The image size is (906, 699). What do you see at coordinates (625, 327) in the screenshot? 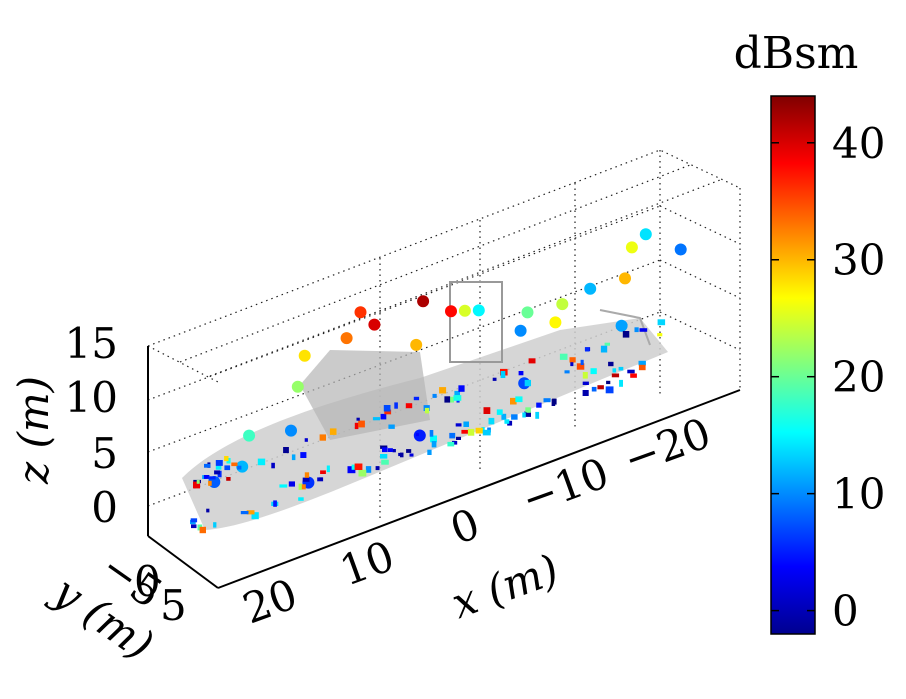
I see `stern-frame` at bounding box center [625, 327].